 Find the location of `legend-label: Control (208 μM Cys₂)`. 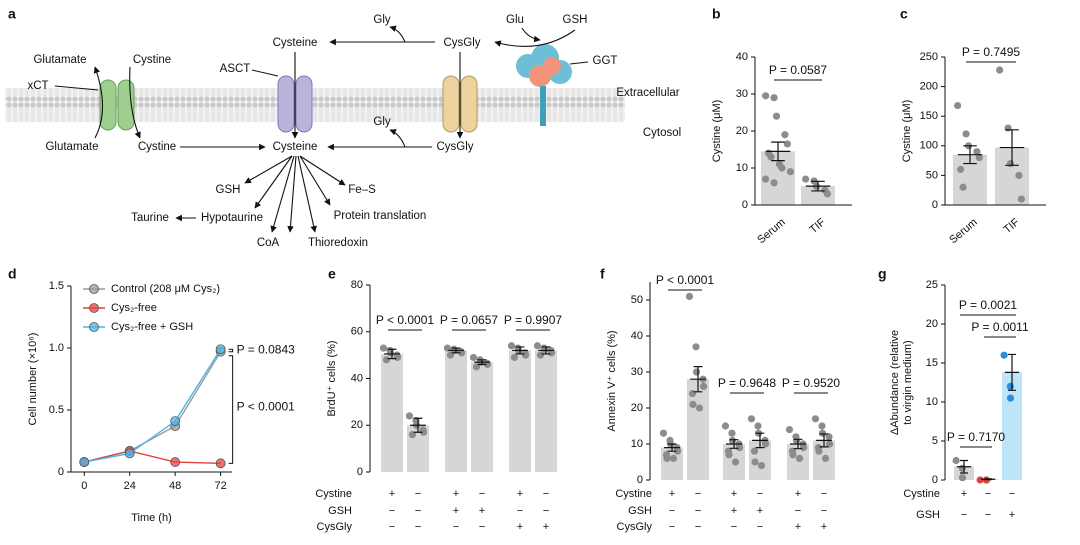

legend-label: Control (208 μM Cys₂) is located at coordinates (165, 289).